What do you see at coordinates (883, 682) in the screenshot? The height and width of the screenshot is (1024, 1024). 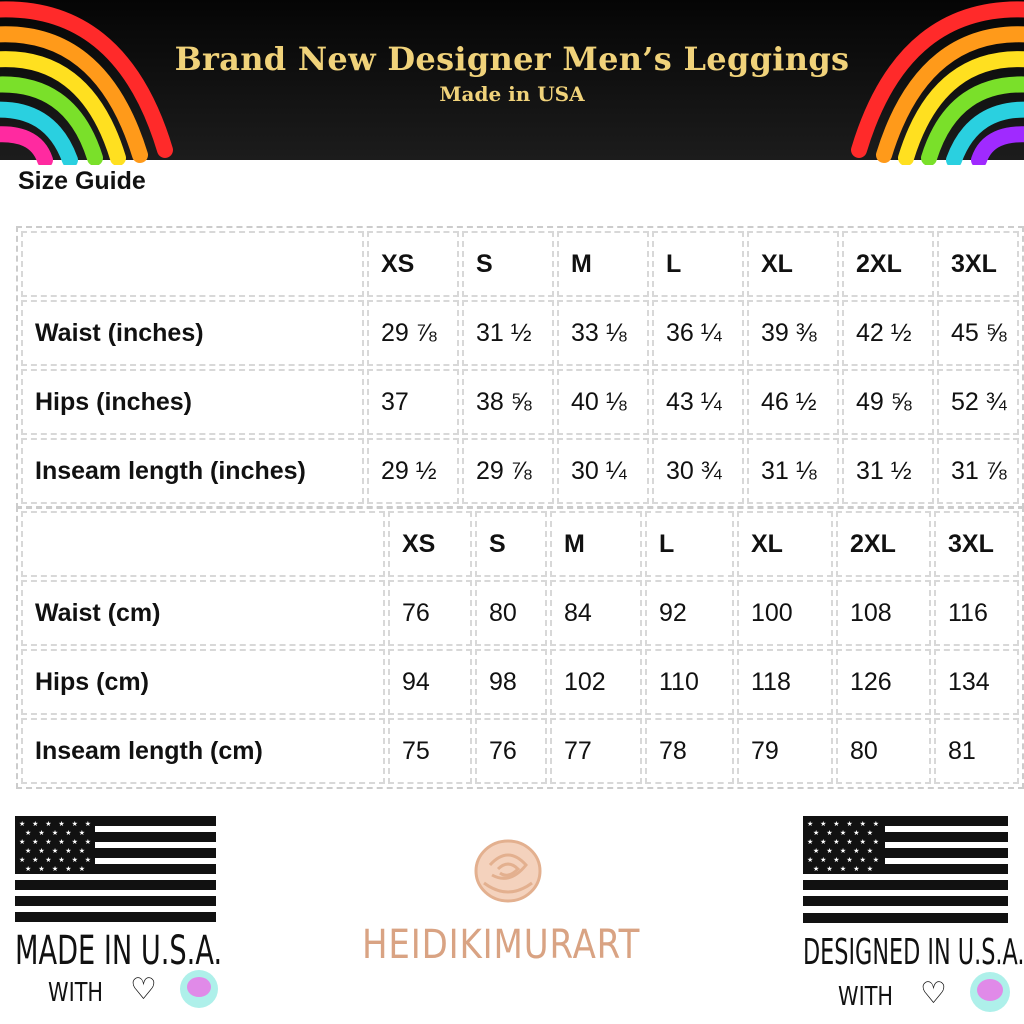 I see `cell: 126` at bounding box center [883, 682].